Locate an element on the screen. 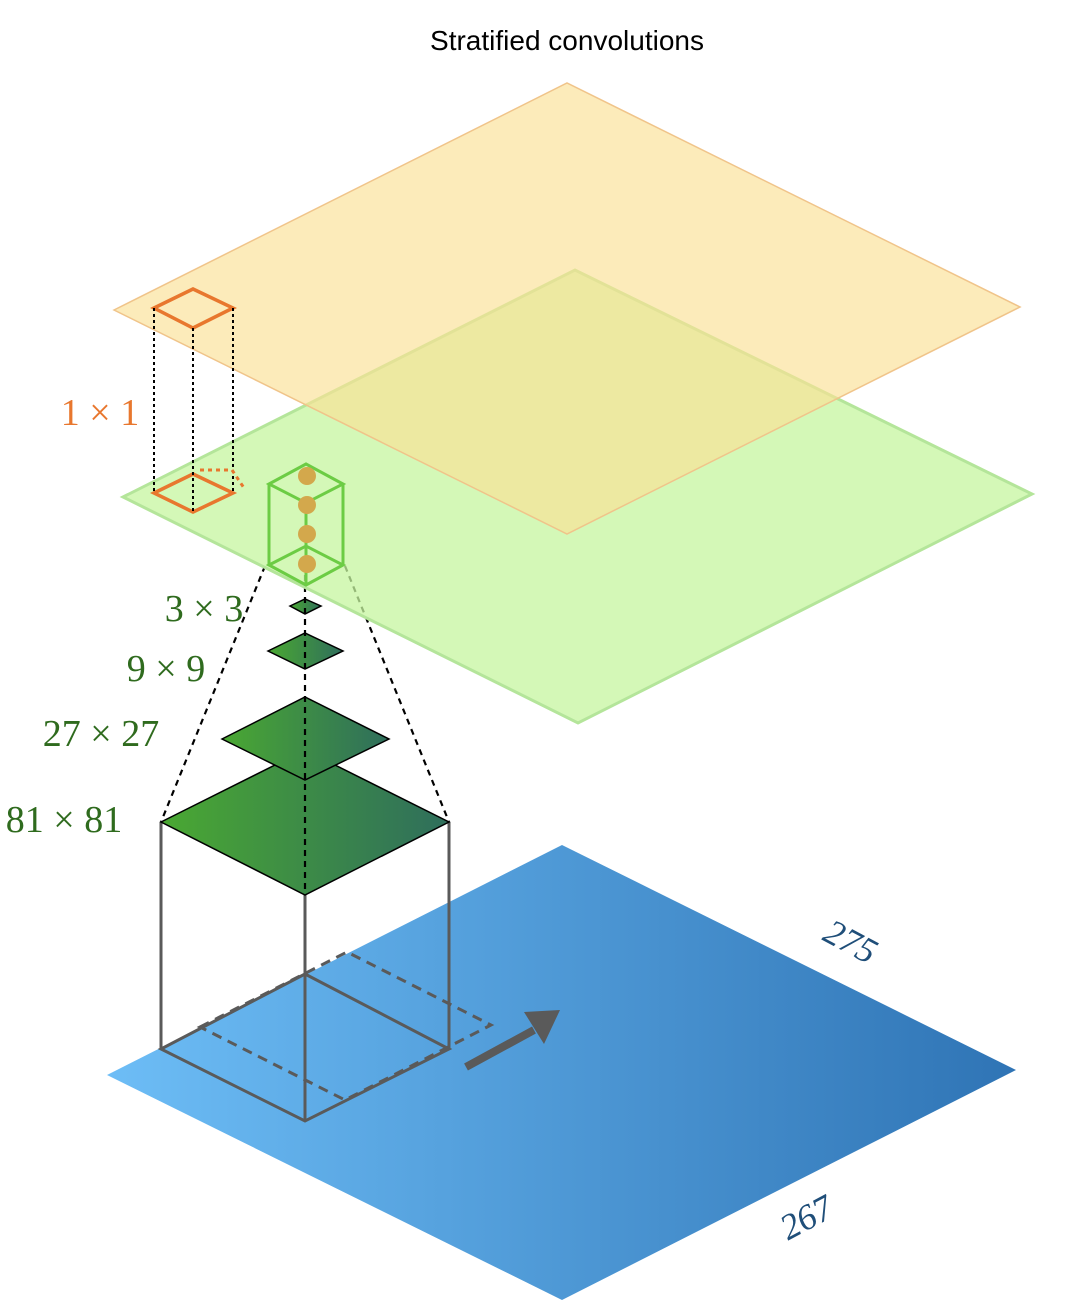 The height and width of the screenshot is (1310, 1074). label-1x1: 1 × 1 is located at coordinates (100, 413).